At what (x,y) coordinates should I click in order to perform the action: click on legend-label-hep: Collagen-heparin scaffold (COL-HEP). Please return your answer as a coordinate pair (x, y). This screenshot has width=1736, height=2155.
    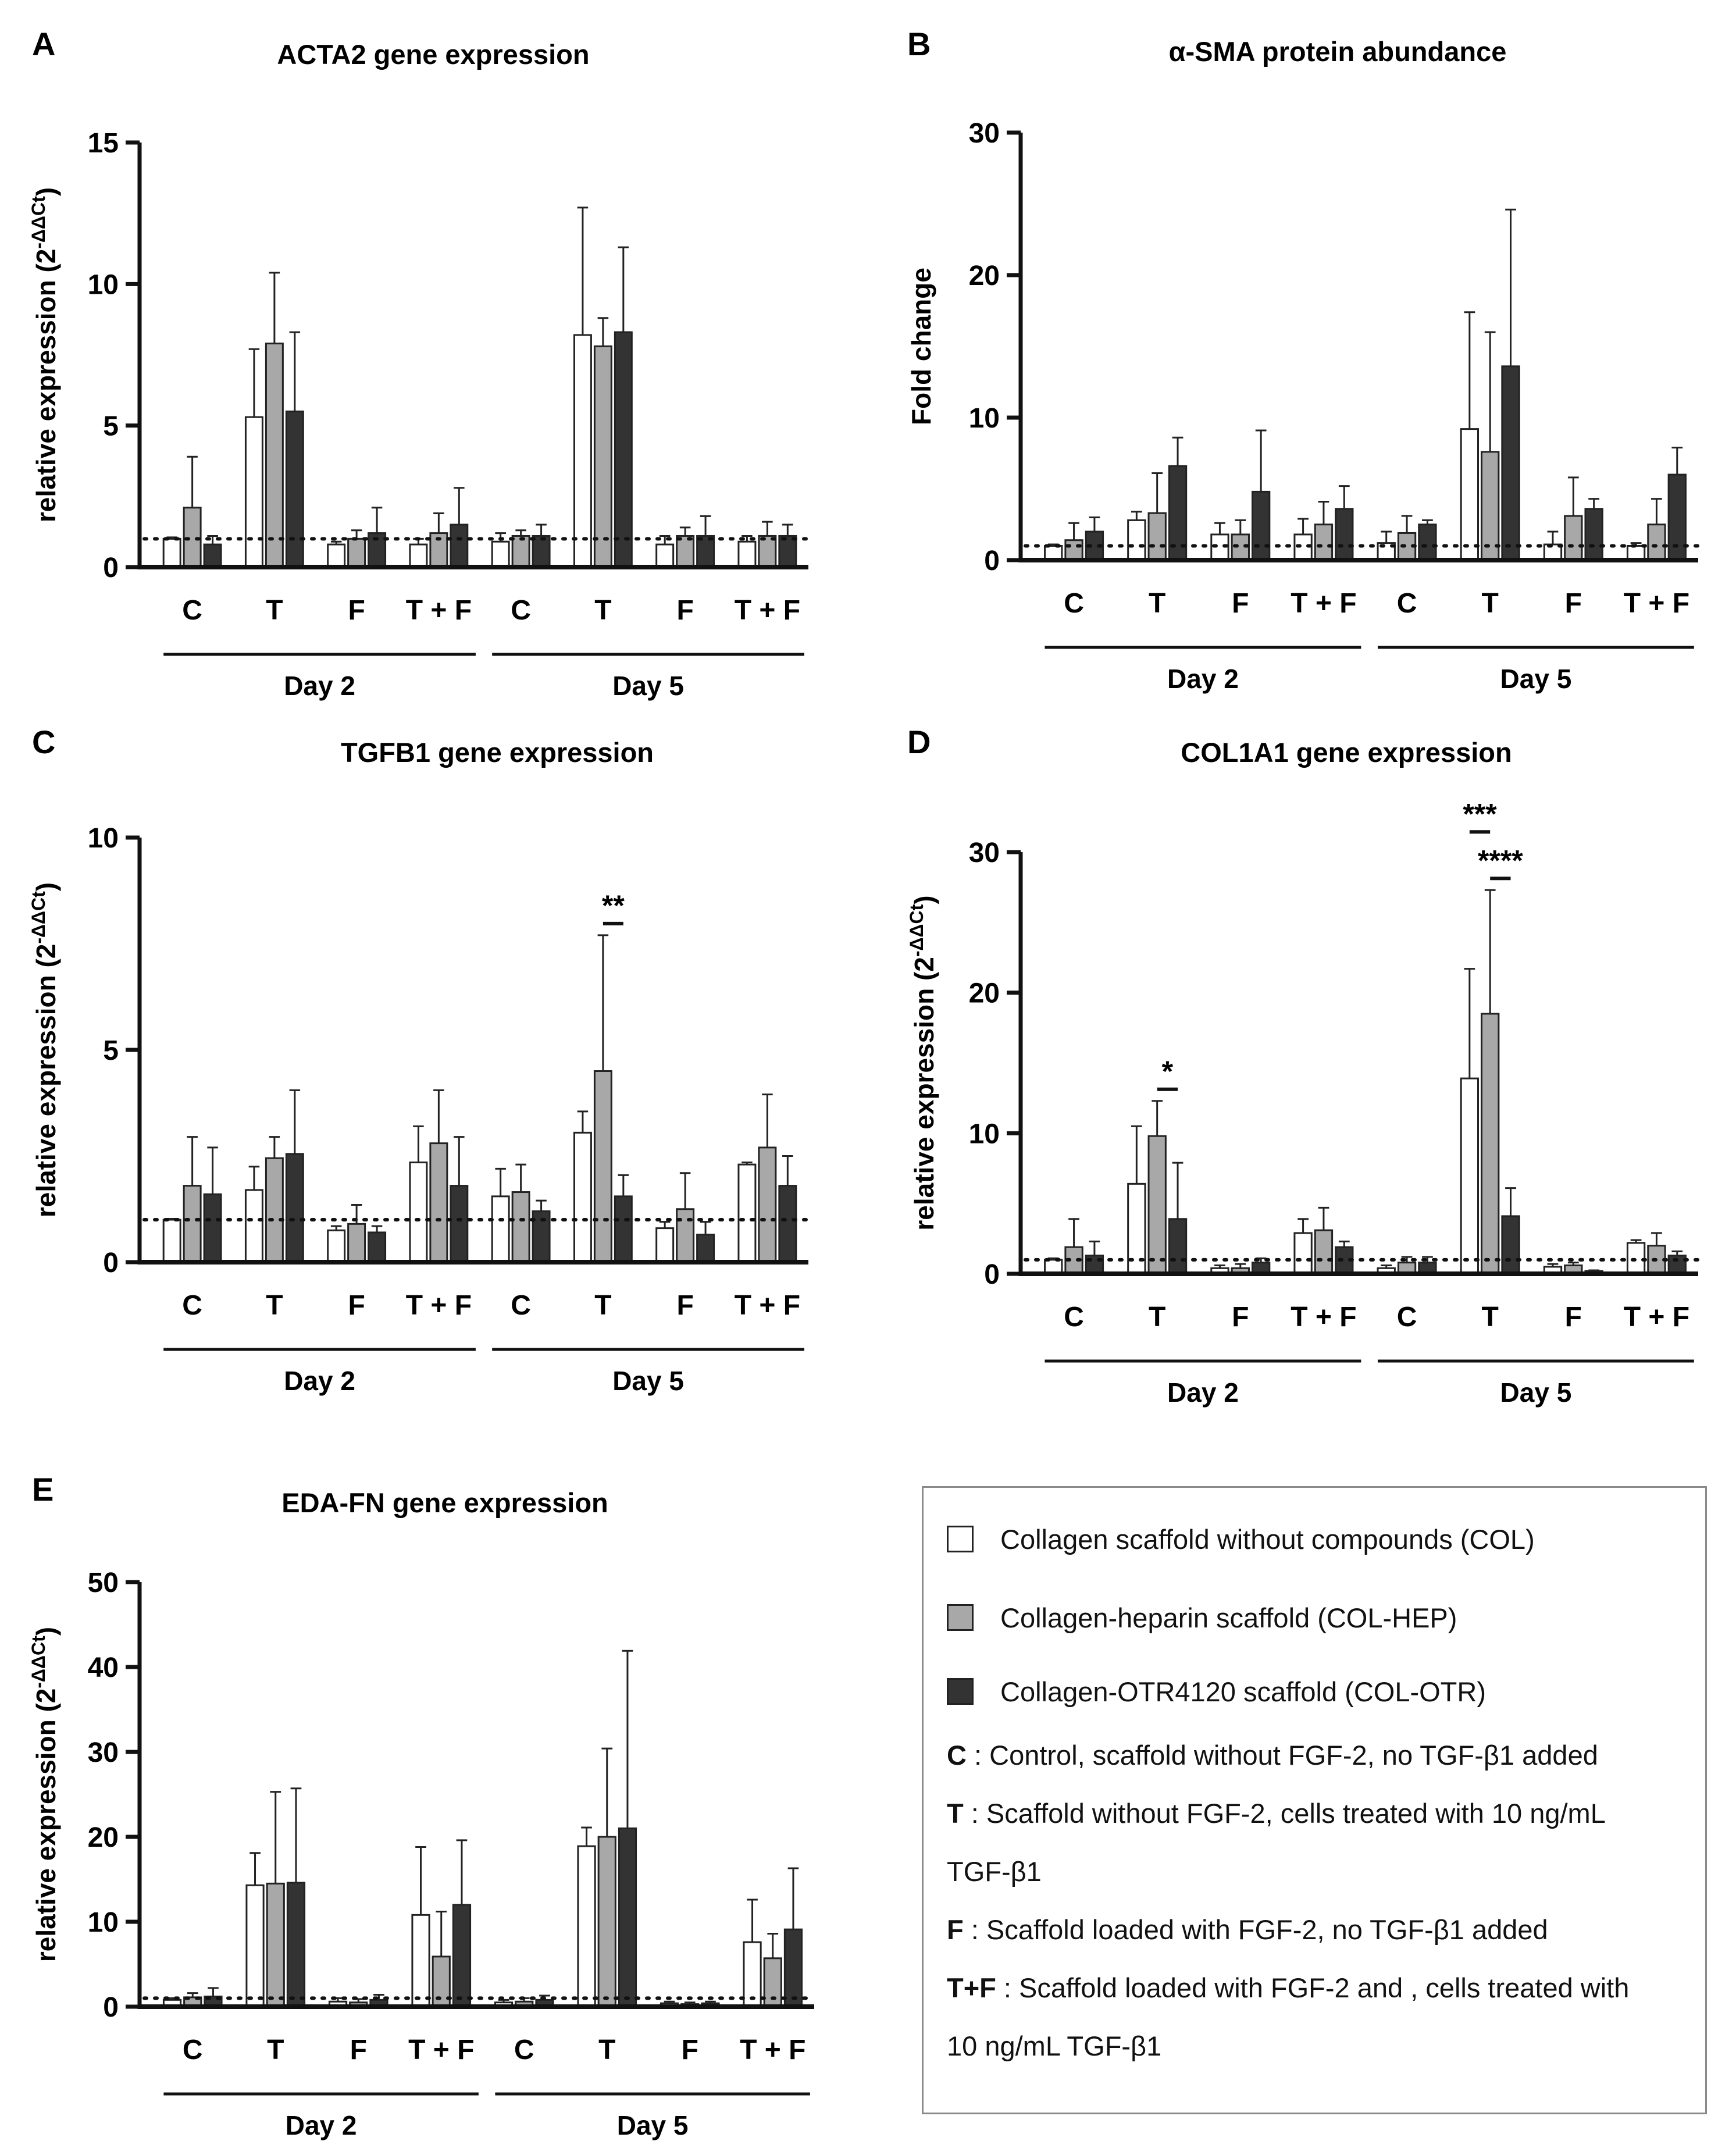
    Looking at the image, I should click on (1229, 1617).